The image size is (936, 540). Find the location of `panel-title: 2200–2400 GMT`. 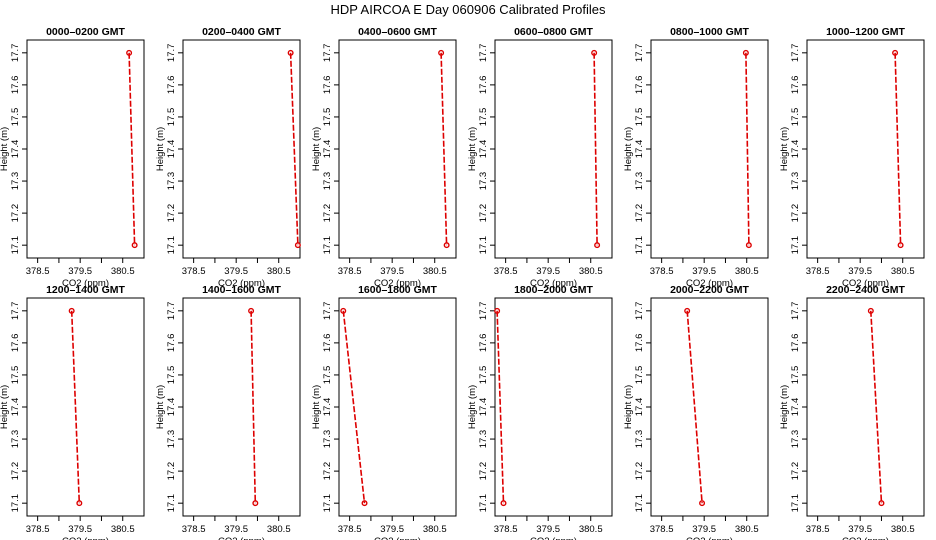

panel-title: 2200–2400 GMT is located at coordinates (865, 290).